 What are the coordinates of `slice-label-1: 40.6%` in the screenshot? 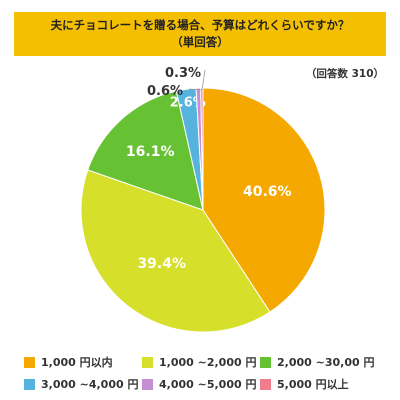 It's located at (267, 192).